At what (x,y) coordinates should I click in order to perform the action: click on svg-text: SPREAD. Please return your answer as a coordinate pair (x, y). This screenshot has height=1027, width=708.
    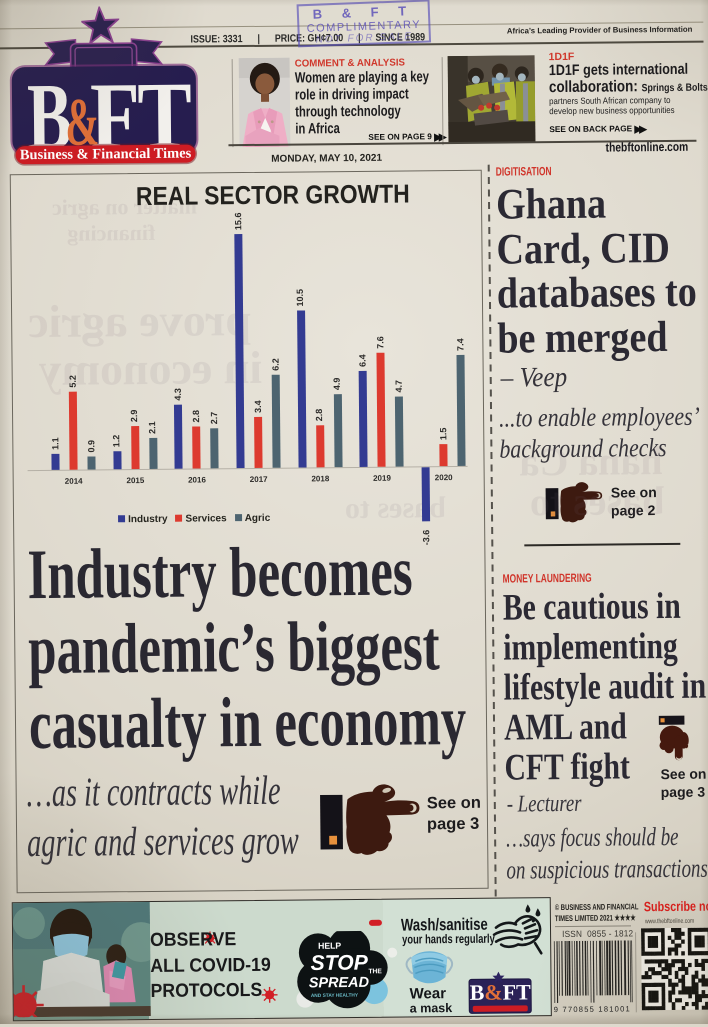
    Looking at the image, I should click on (339, 983).